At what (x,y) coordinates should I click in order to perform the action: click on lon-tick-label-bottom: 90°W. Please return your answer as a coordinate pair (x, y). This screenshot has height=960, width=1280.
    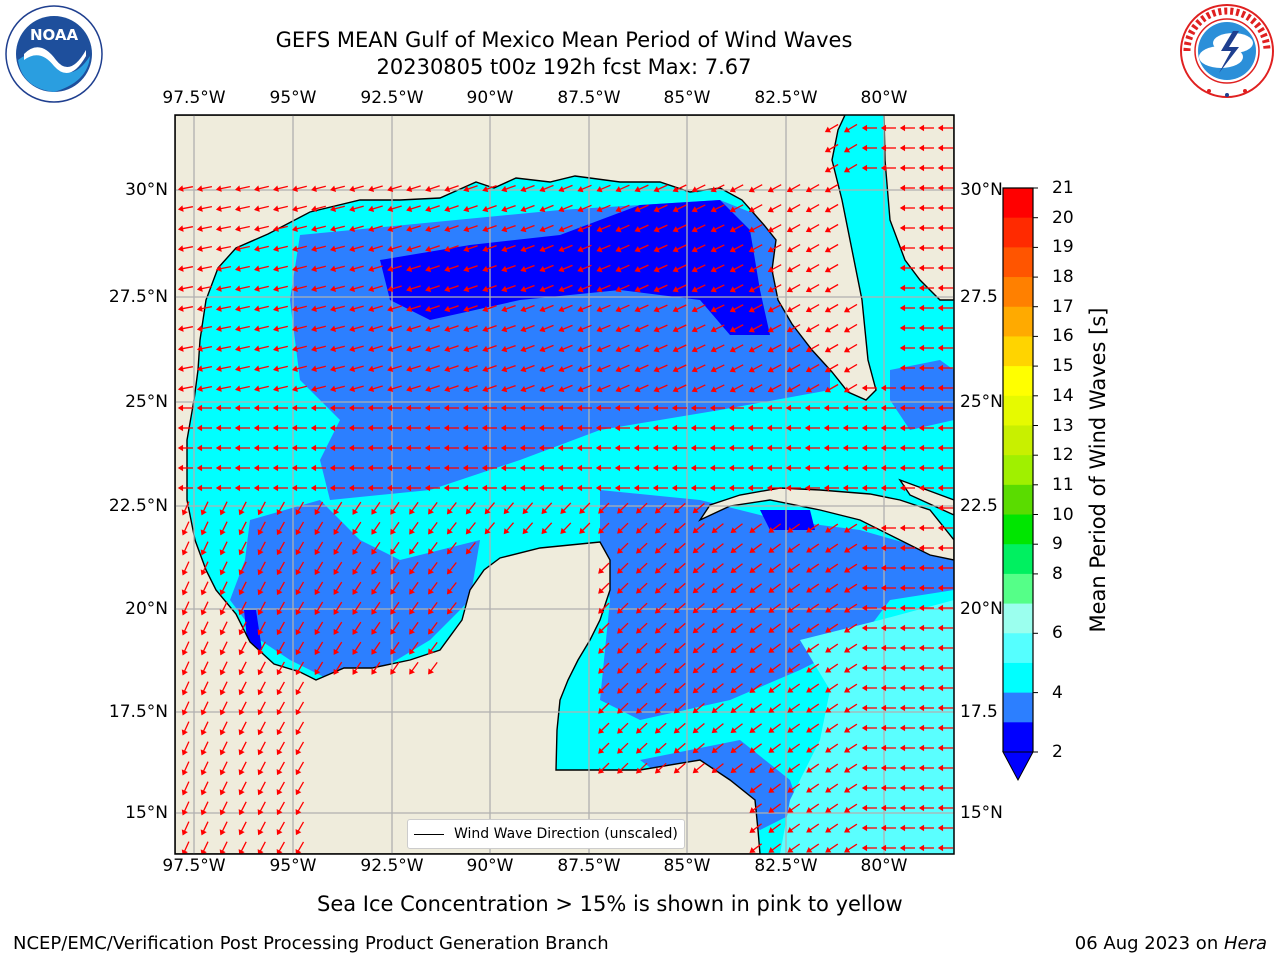
    Looking at the image, I should click on (490, 866).